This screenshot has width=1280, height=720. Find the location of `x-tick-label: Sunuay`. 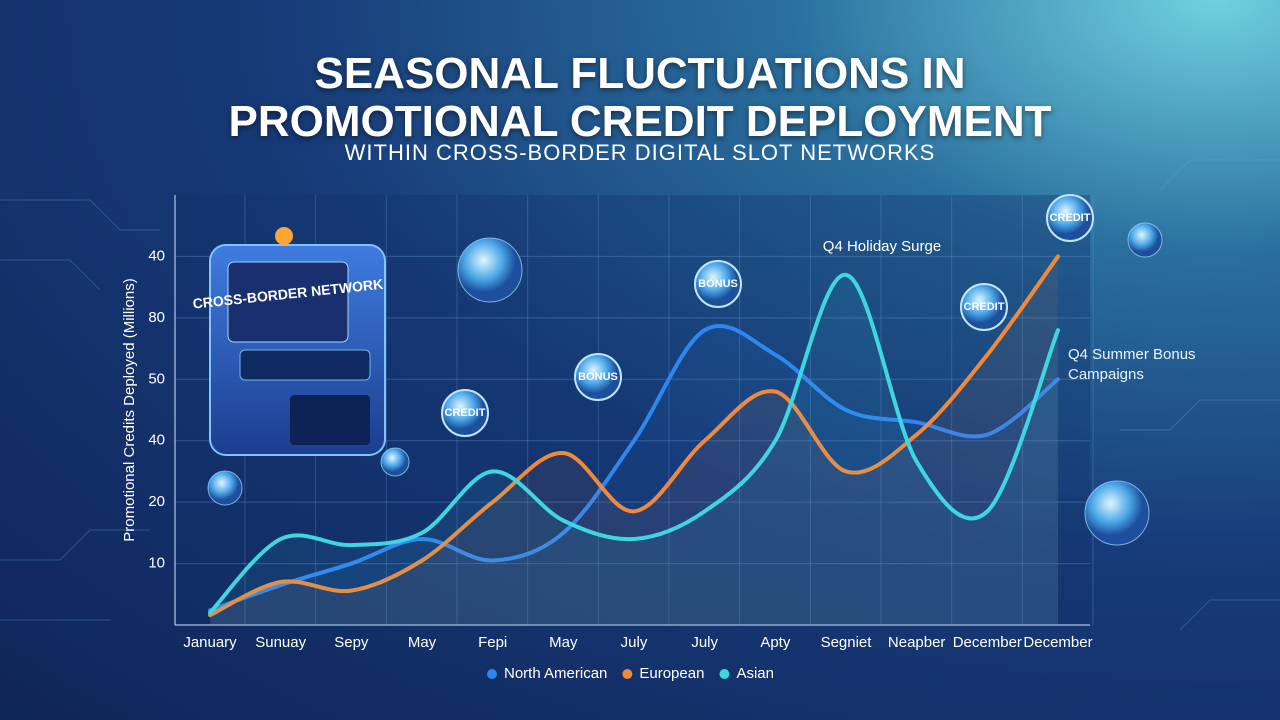

x-tick-label: Sunuay is located at coordinates (280, 642).